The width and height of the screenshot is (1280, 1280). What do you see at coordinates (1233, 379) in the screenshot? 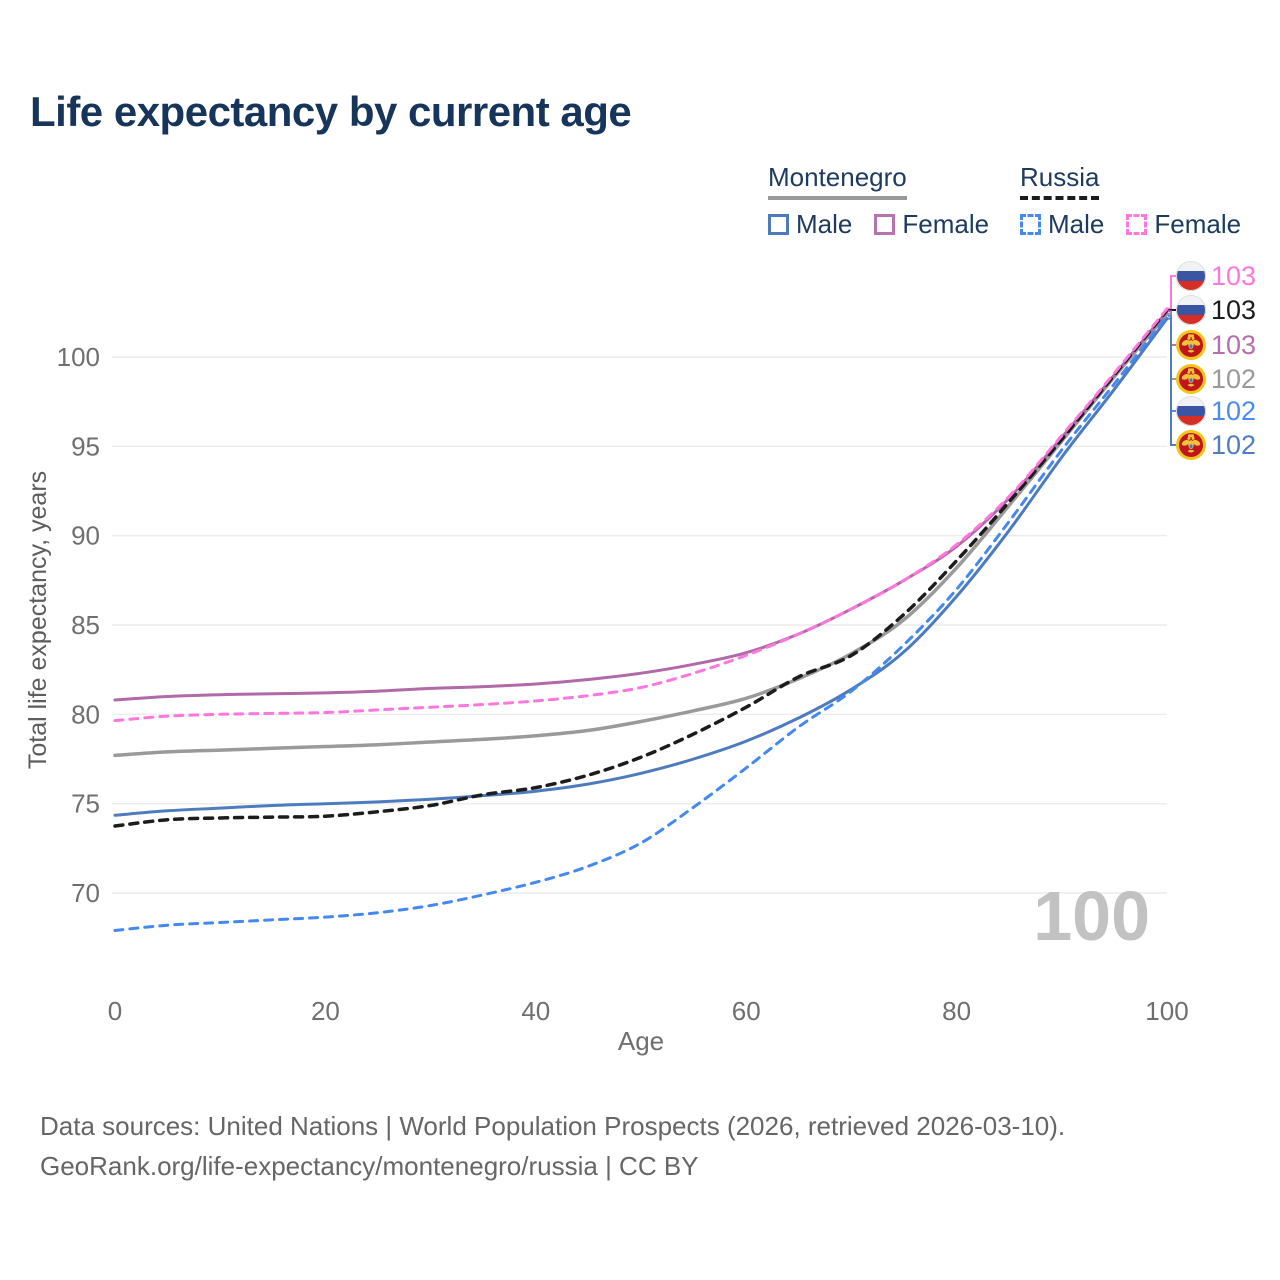
I see `end-value-label-montenegro-total: 102` at bounding box center [1233, 379].